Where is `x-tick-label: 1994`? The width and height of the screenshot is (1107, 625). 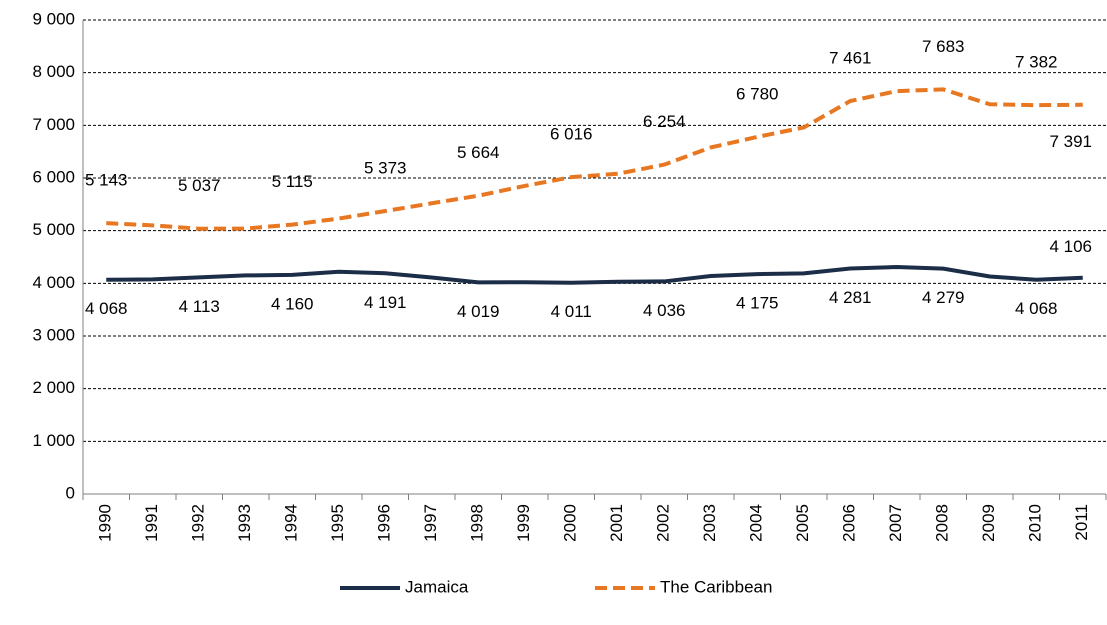
x-tick-label: 1994 is located at coordinates (291, 523).